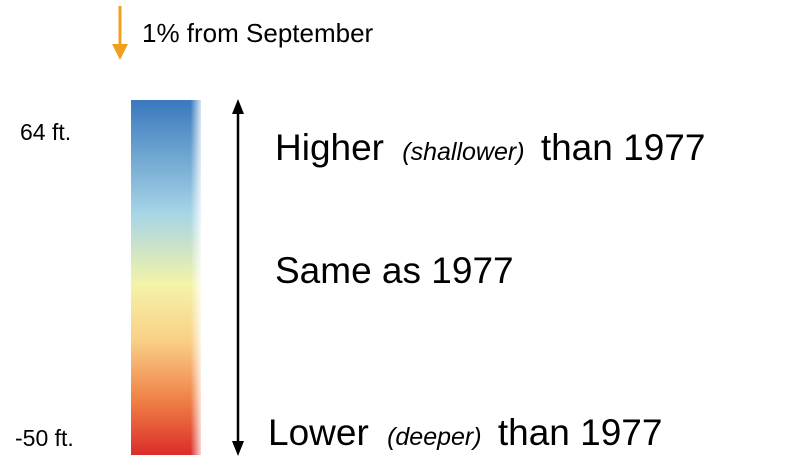 This screenshot has width=794, height=457. Describe the element at coordinates (434, 437) in the screenshot. I see `lower-note: (deeper)` at that location.